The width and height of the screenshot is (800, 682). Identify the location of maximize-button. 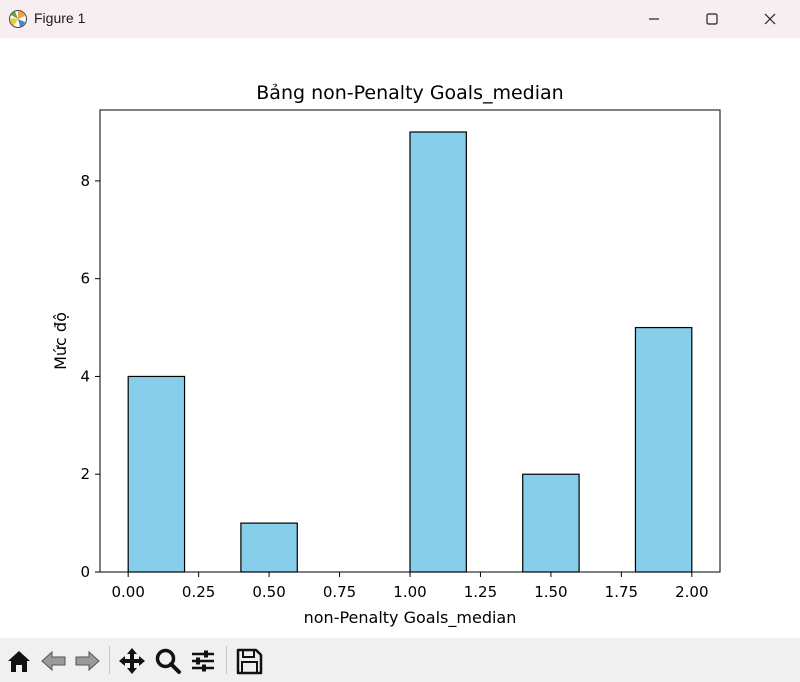
(712, 19).